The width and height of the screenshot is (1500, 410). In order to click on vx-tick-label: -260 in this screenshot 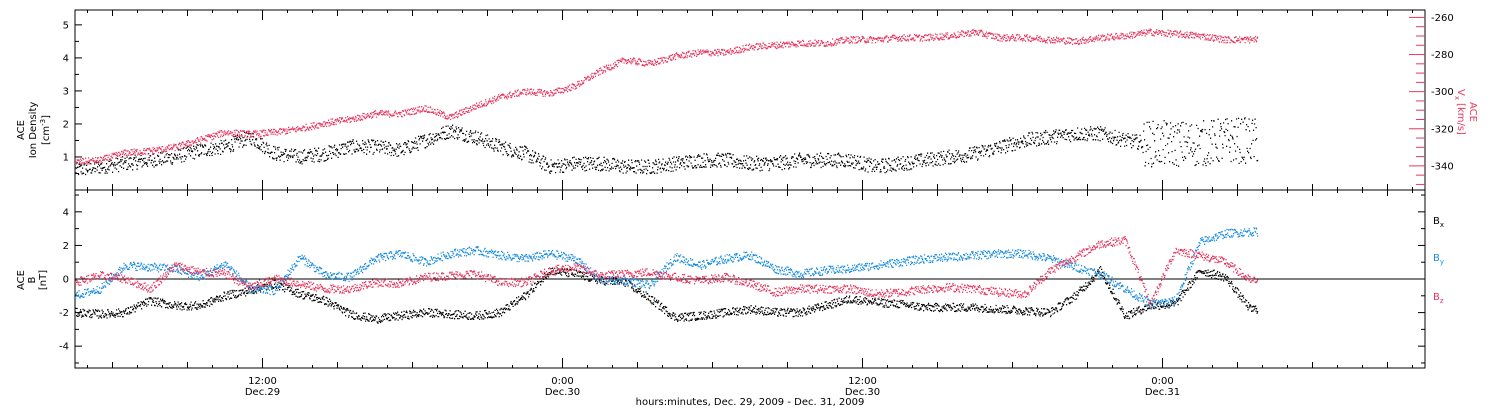, I will do `click(1442, 18)`.